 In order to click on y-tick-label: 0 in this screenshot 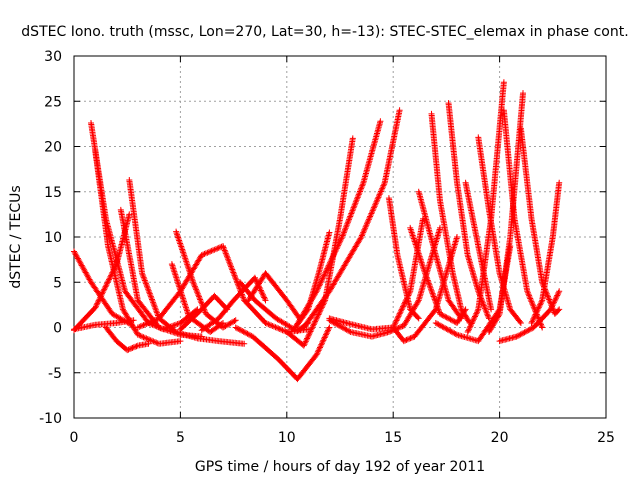, I will do `click(57, 329)`.